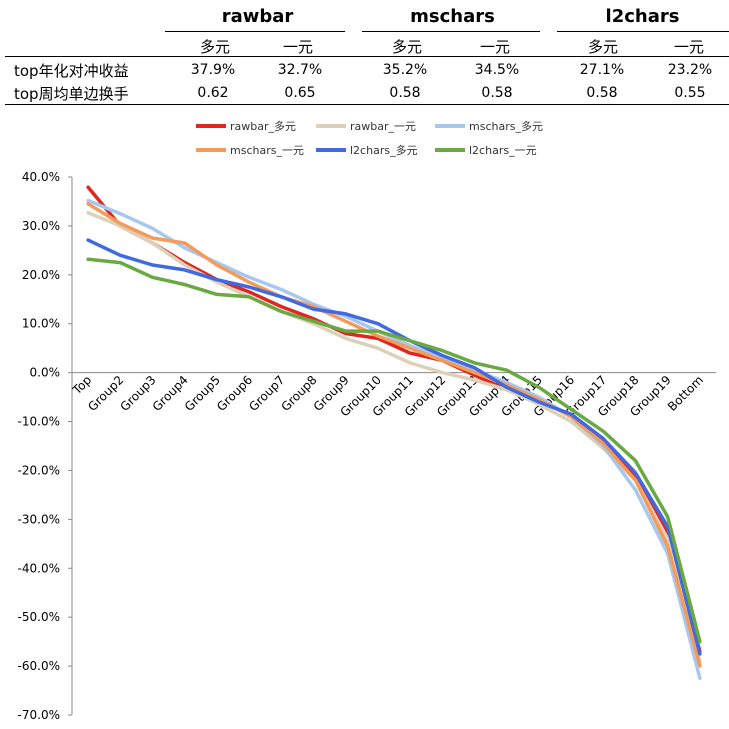  I want to click on y-tick-label: 20.0%, so click(41, 275).